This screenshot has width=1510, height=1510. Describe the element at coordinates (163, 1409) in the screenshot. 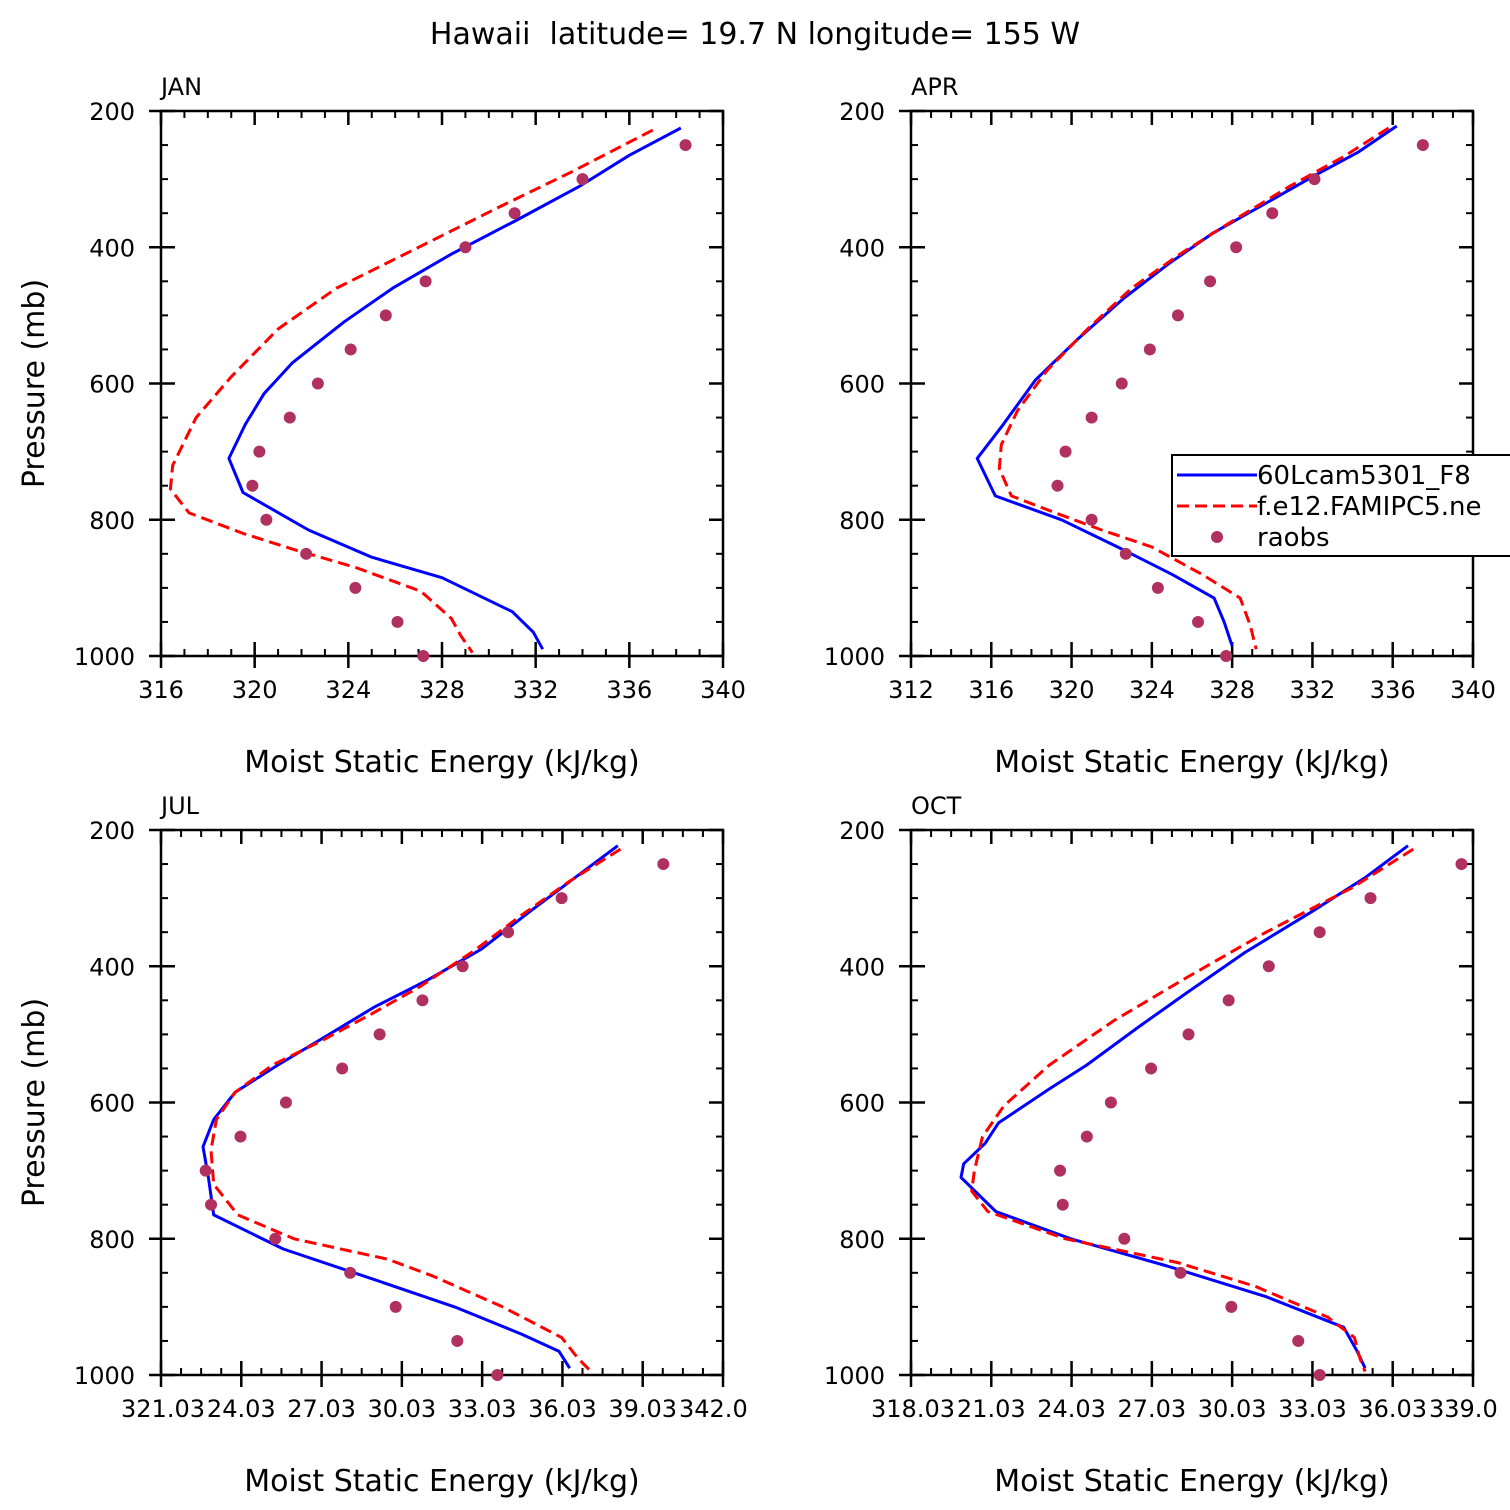

I see `x-tick-label: 321.03` at that location.